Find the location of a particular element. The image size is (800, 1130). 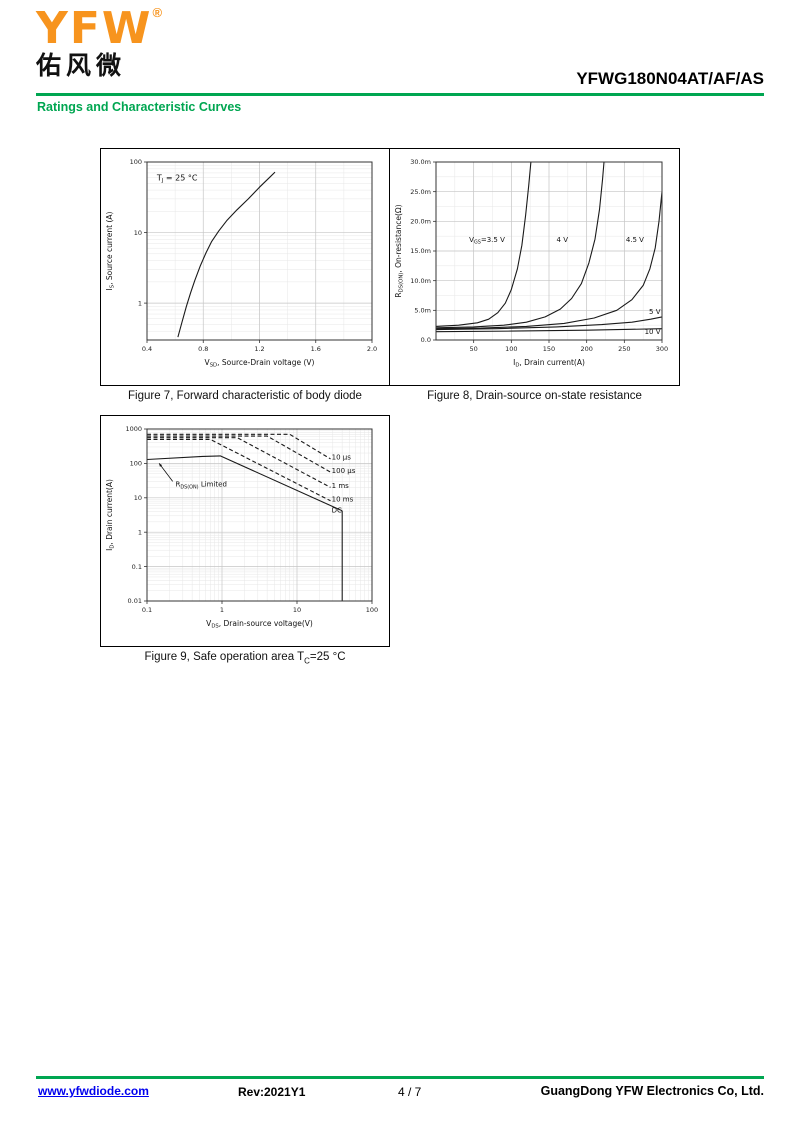

svg-text: 30.0m is located at coordinates (420, 162).